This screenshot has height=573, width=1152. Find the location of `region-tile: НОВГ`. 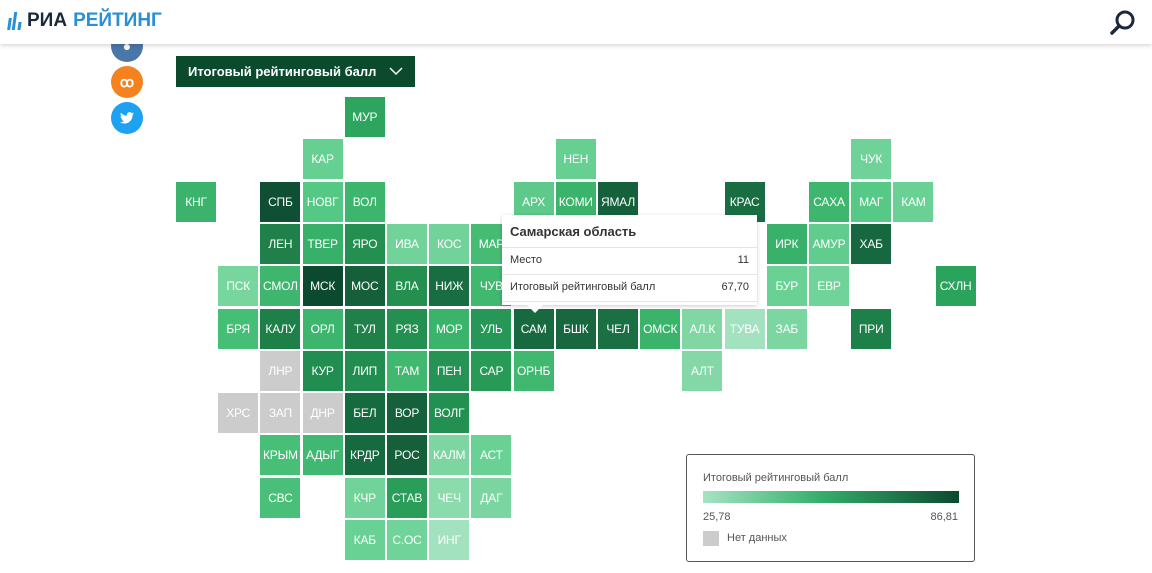

region-tile: НОВГ is located at coordinates (322, 201).